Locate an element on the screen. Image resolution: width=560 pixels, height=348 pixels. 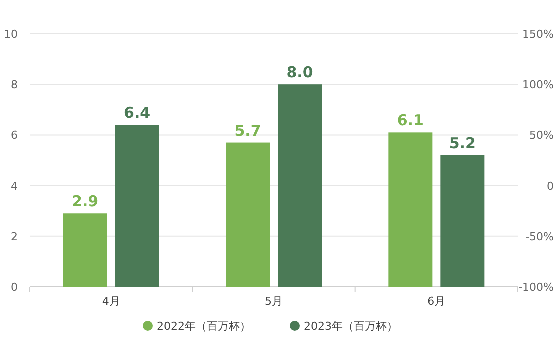
data-label: 5.7 is located at coordinates (248, 131).